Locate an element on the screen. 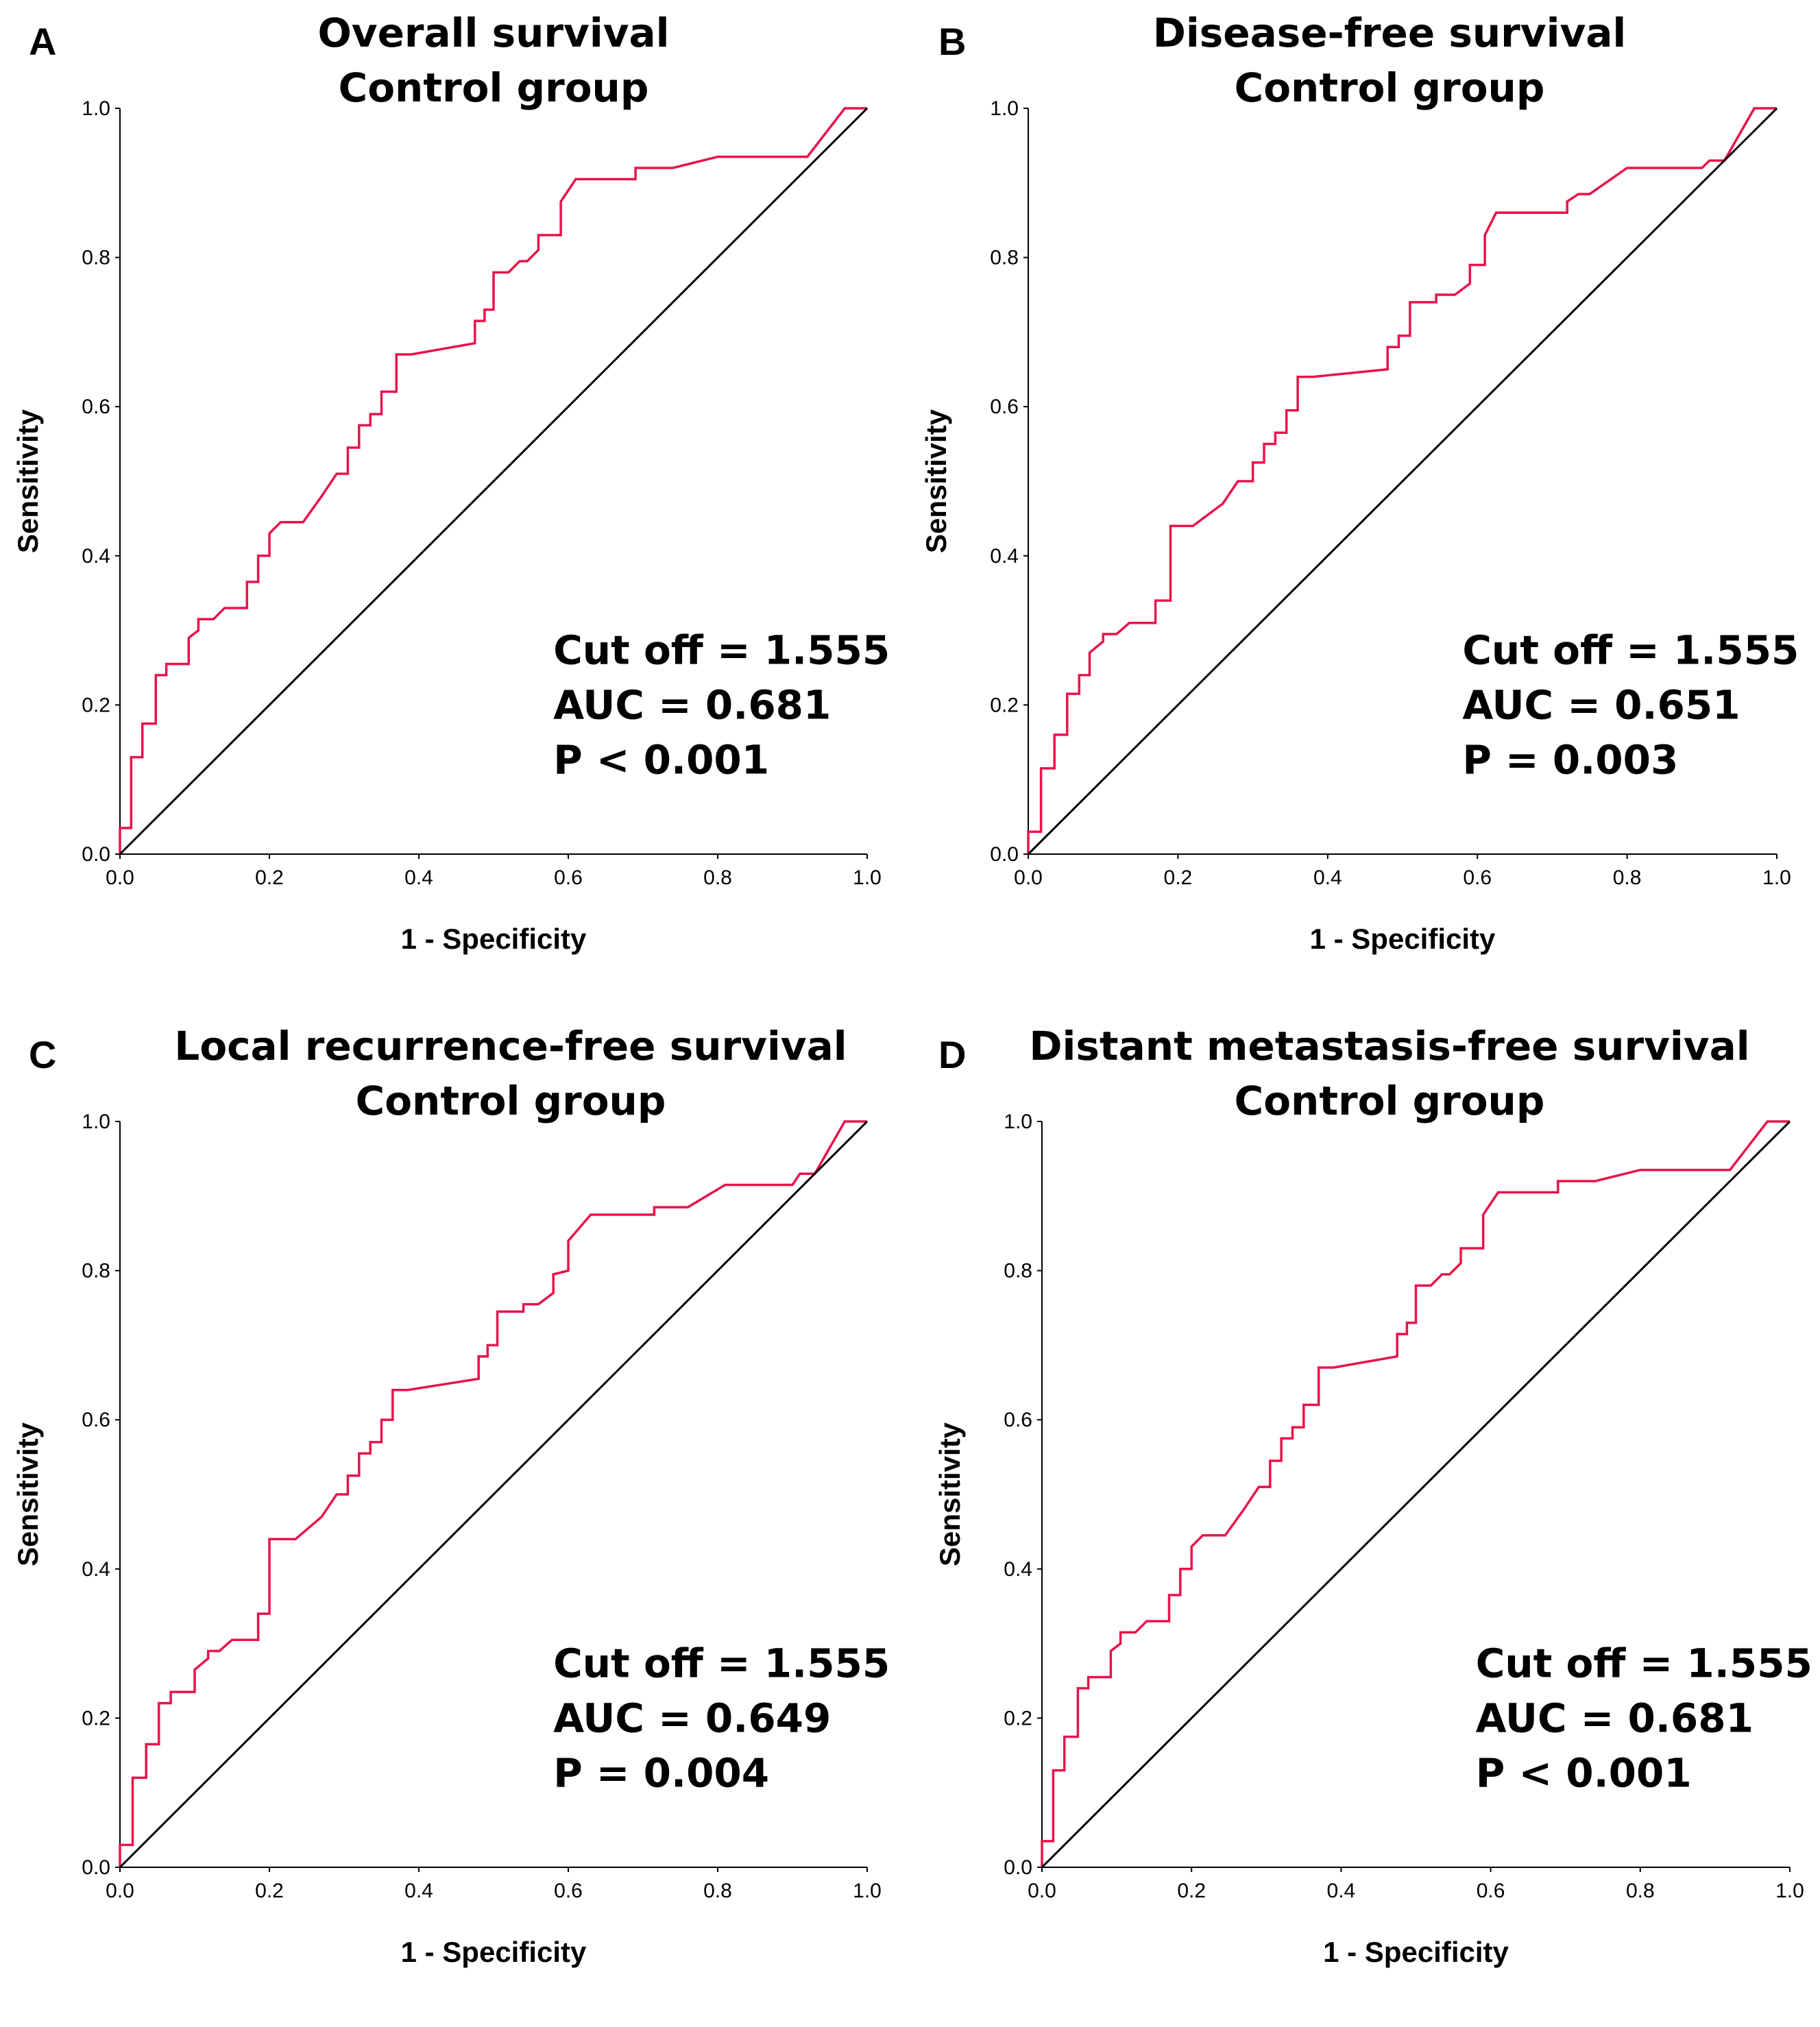 The width and height of the screenshot is (1820, 2027). panel-letter: C is located at coordinates (42, 1054).